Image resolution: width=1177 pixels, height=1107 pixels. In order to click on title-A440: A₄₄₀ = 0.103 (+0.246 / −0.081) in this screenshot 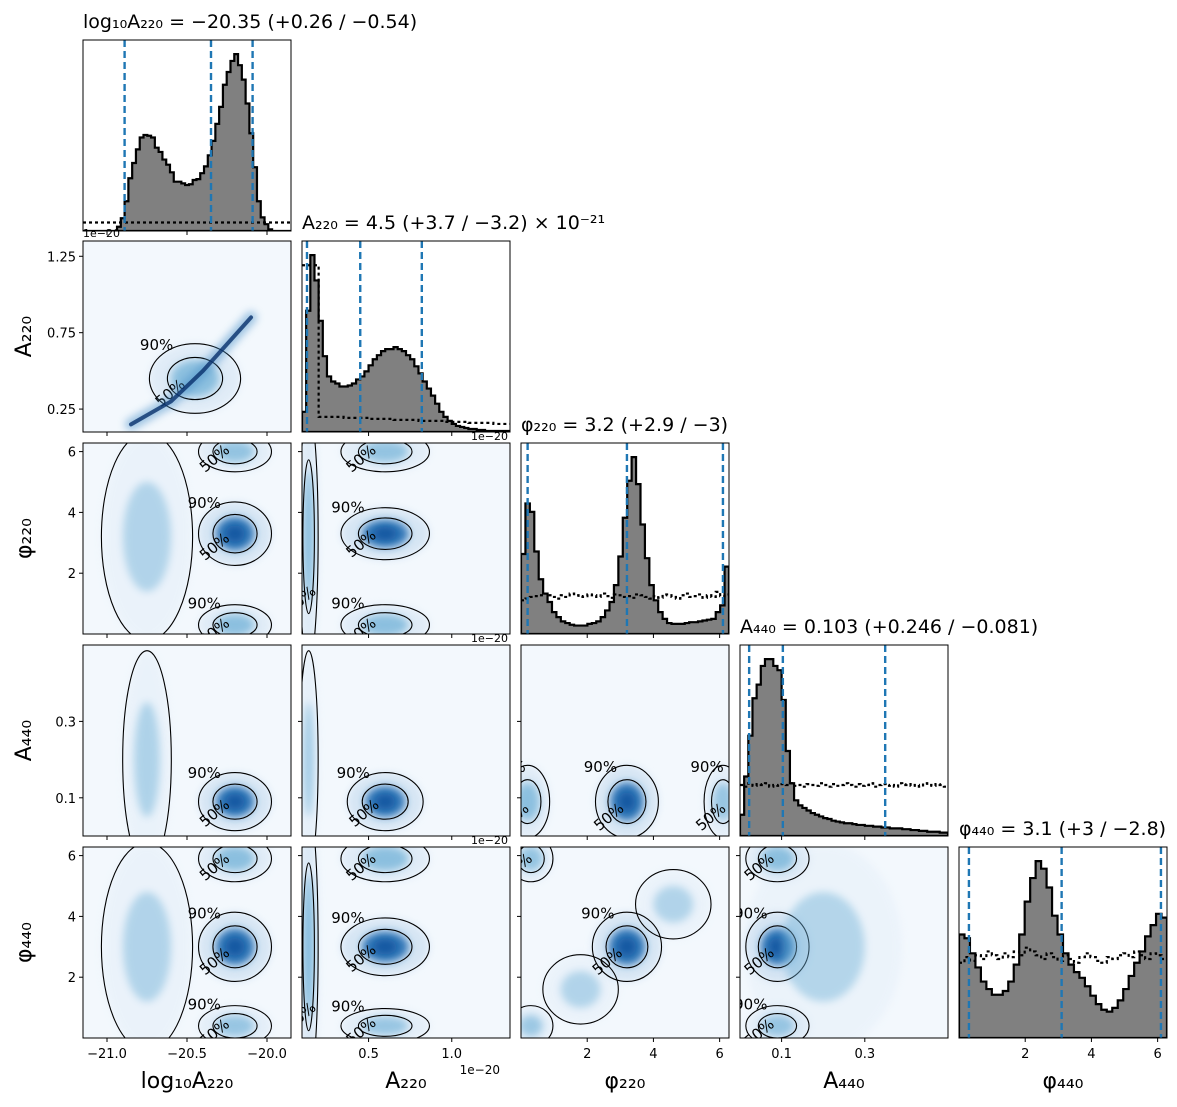, I will do `click(889, 627)`.